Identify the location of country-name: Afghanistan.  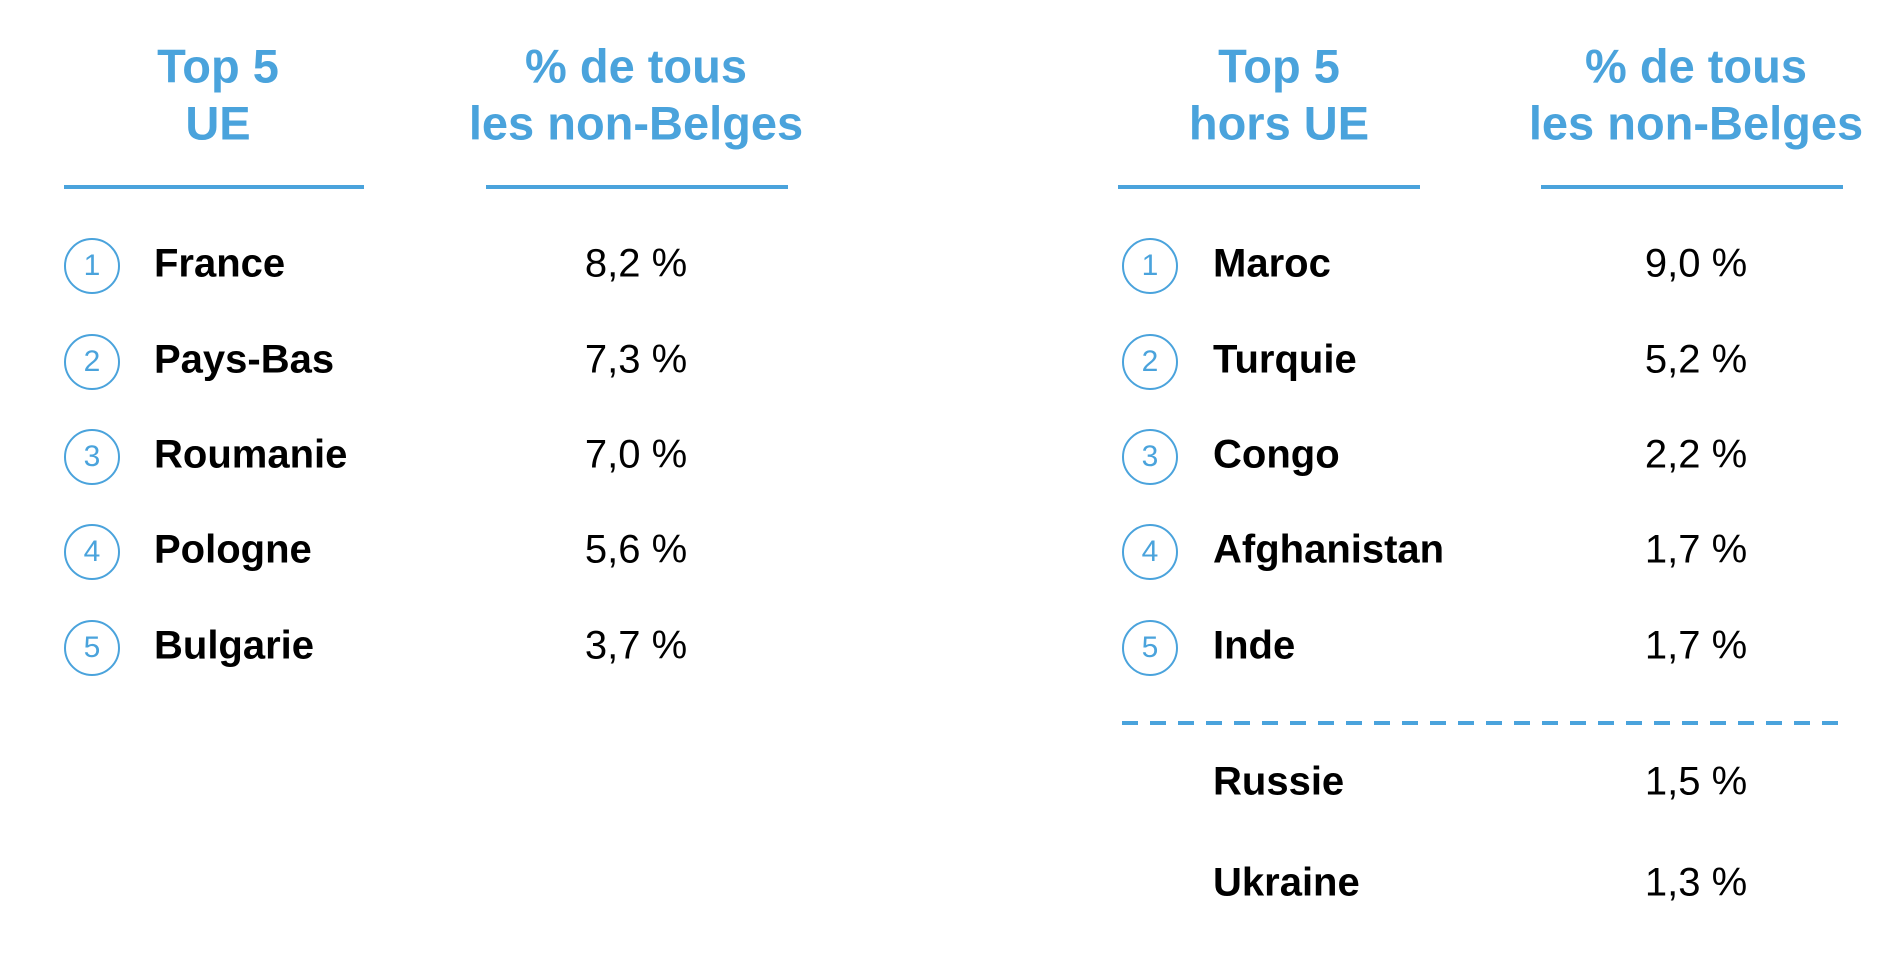
(1328, 550).